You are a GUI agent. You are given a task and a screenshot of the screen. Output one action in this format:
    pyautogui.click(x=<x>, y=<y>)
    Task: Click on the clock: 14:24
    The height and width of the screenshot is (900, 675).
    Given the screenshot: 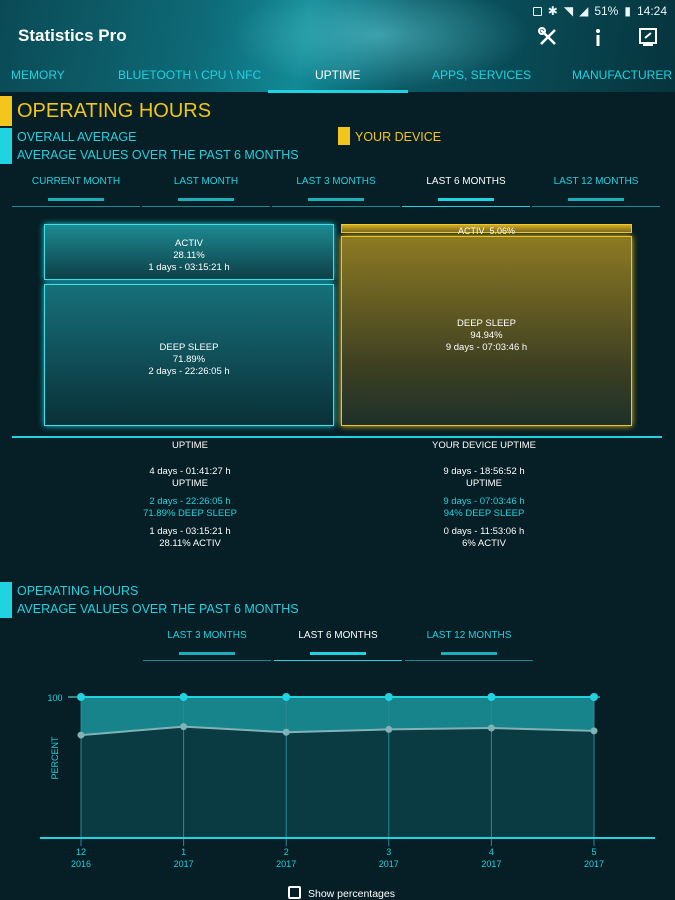 What is the action you would take?
    pyautogui.click(x=651, y=11)
    